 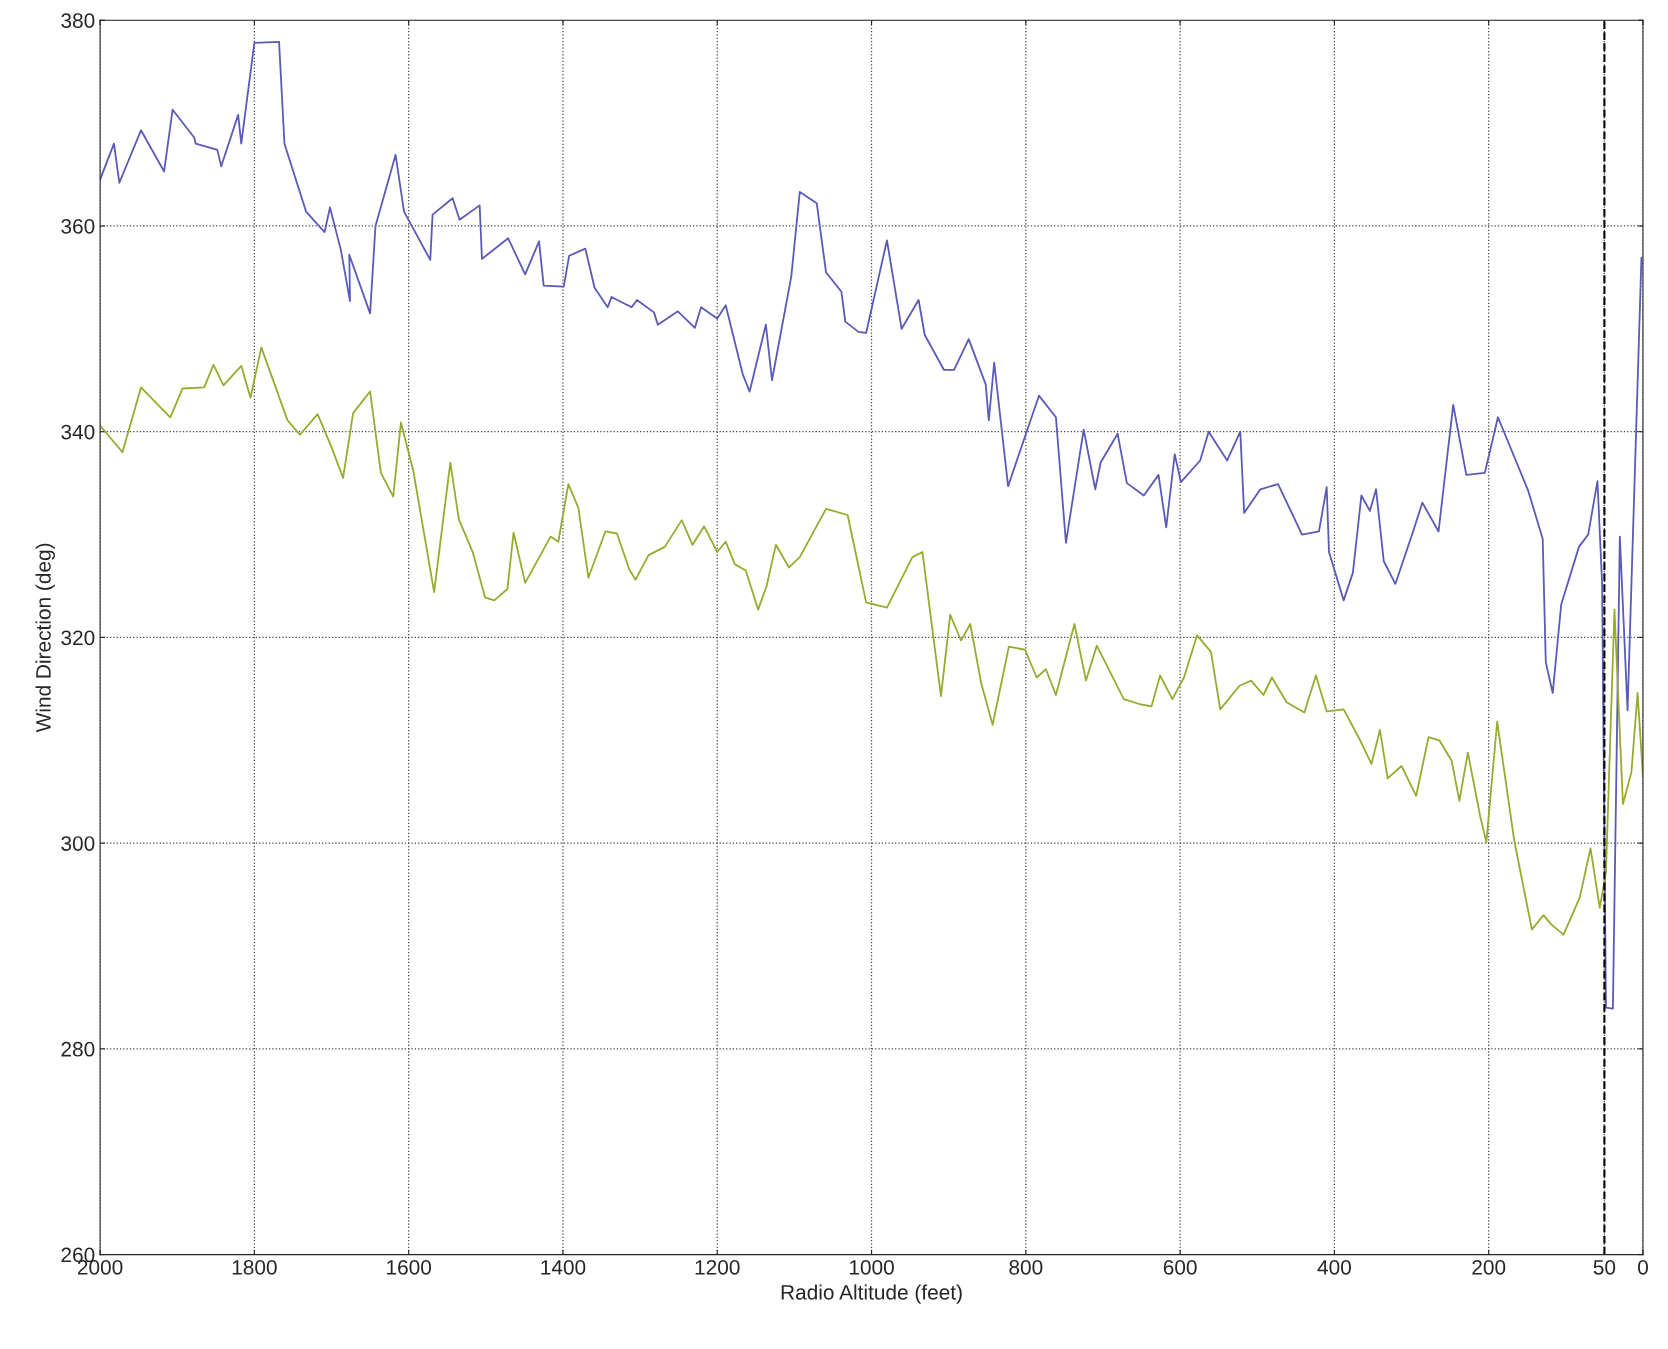 I want to click on y-tick-label: 280, so click(x=78, y=1049).